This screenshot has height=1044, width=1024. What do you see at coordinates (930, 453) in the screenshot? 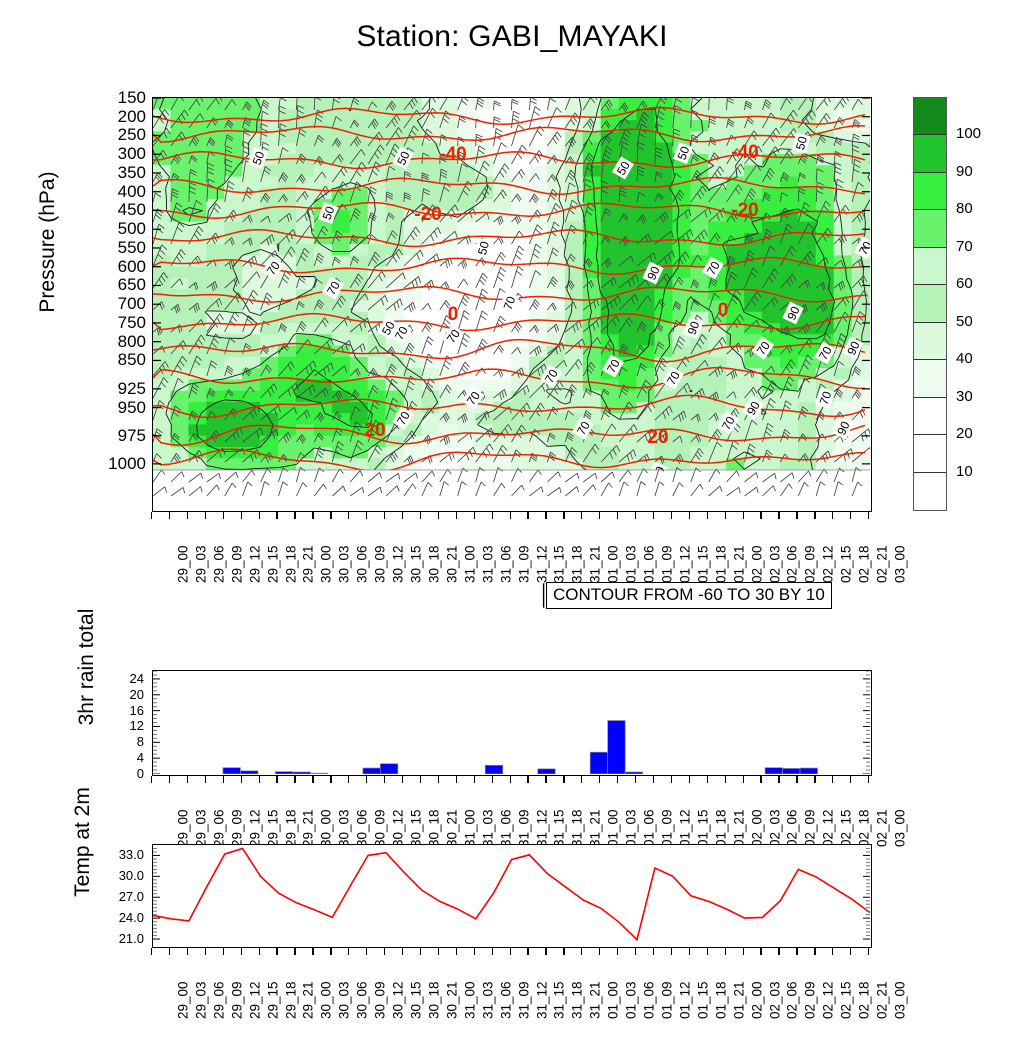
I see `colorbar-cell` at bounding box center [930, 453].